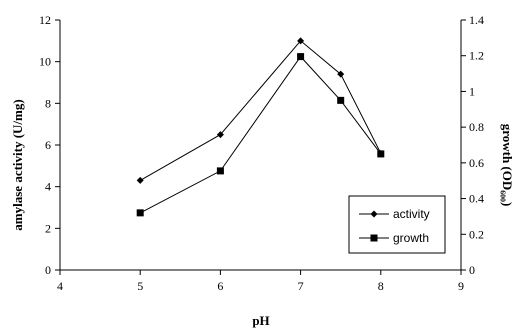 The image size is (518, 329). What do you see at coordinates (48, 228) in the screenshot?
I see `y-left-tick-label: 2` at bounding box center [48, 228].